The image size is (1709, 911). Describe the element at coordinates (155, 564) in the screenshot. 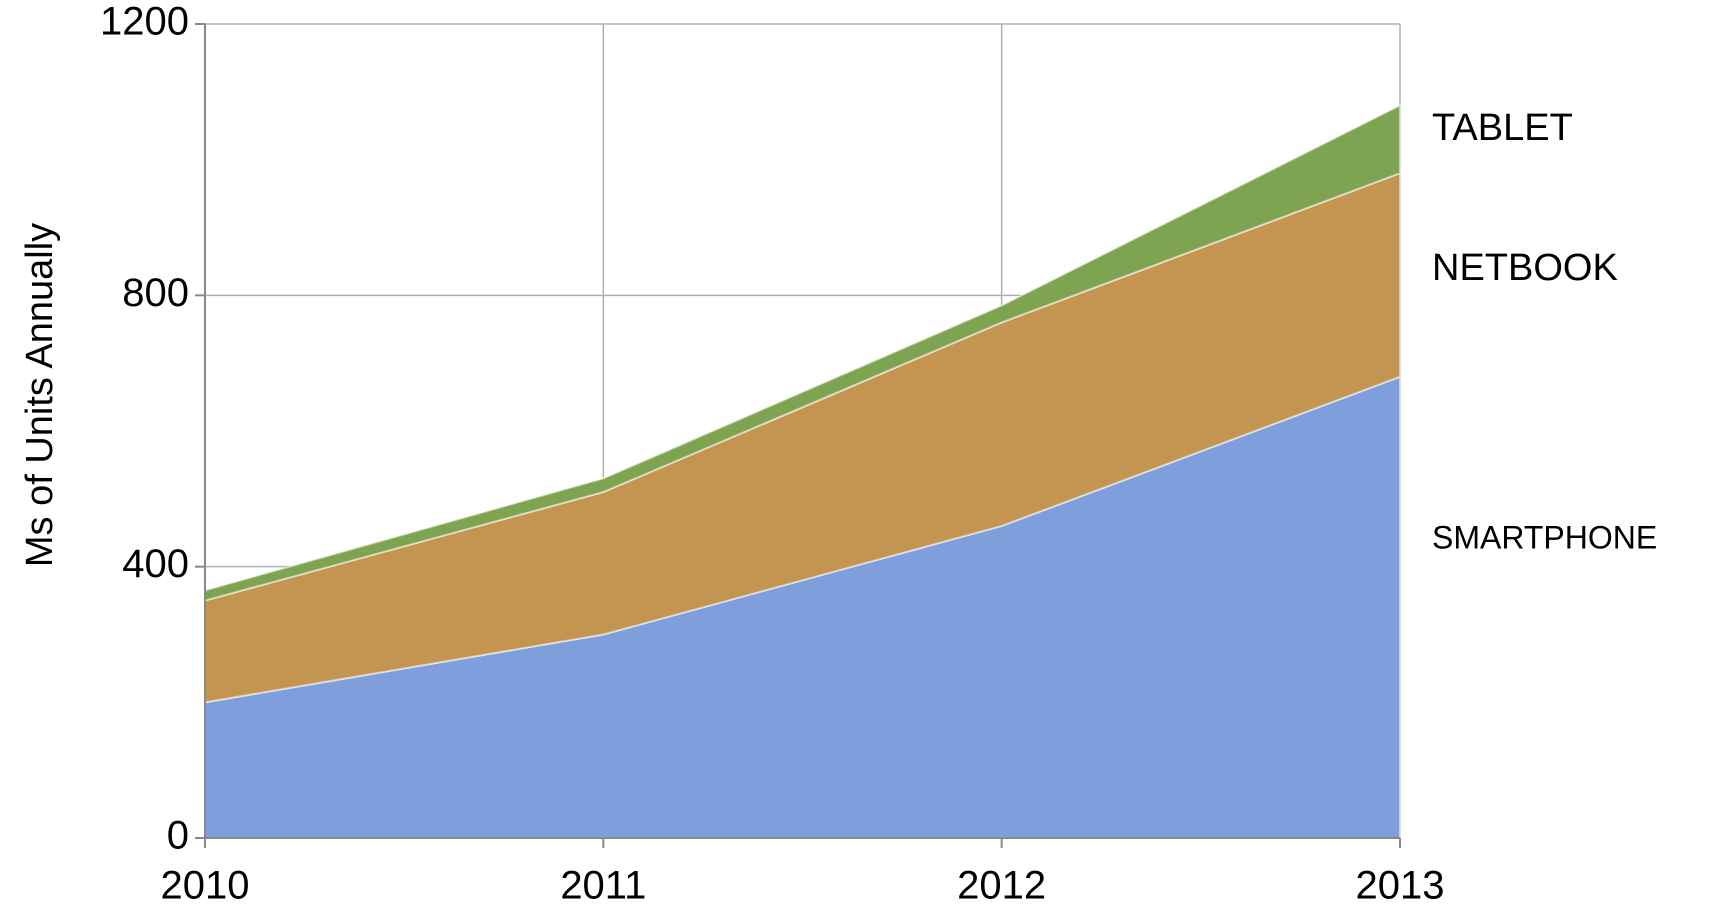

I see `y-tick-label: 400` at that location.